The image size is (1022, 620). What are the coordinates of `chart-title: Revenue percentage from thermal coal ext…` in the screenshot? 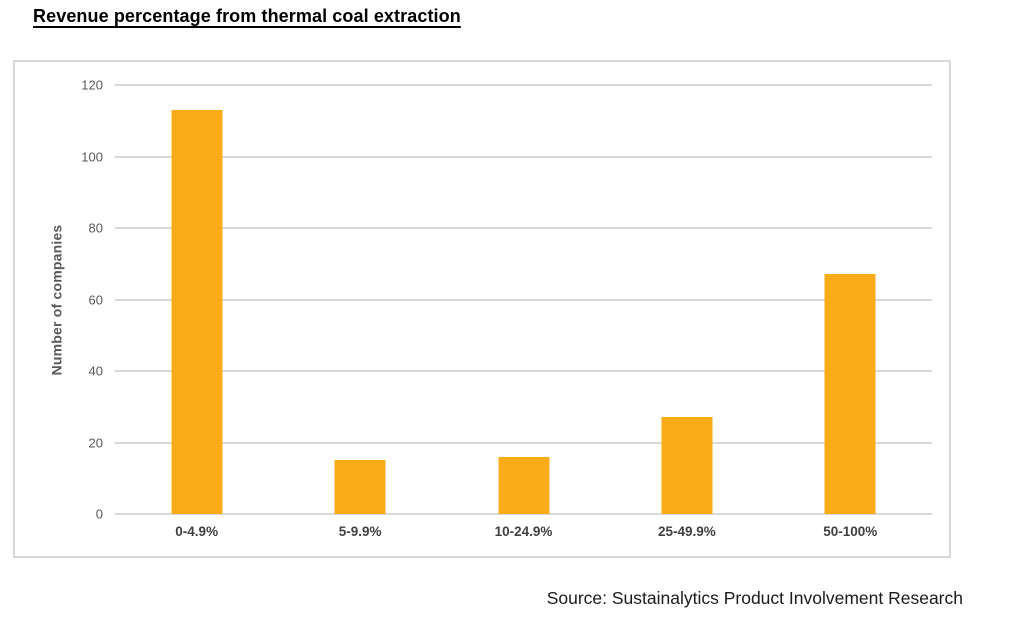 It's located at (247, 16).